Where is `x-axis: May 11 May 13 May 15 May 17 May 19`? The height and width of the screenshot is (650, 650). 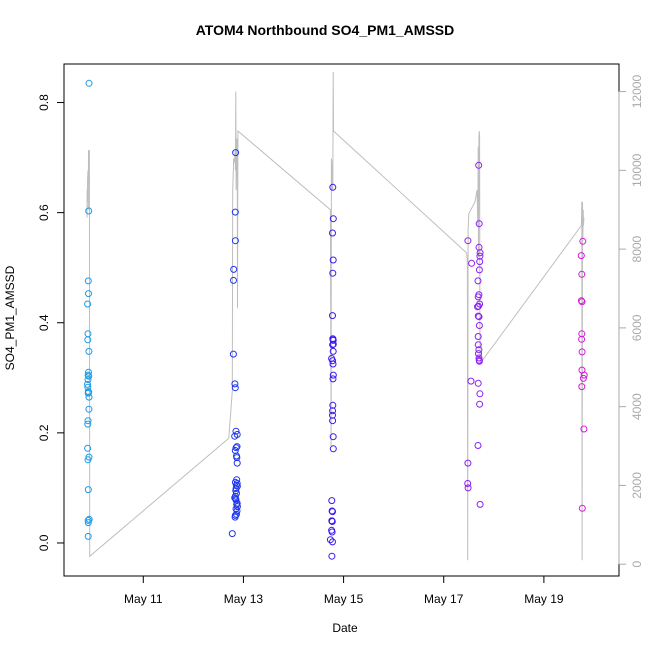 x-axis: May 11 May 13 May 15 May 17 May 19 is located at coordinates (344, 590).